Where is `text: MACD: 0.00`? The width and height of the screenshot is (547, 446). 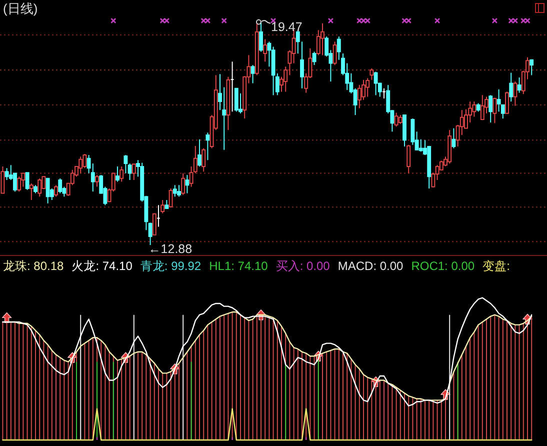
text: MACD: 0.00 is located at coordinates (371, 266).